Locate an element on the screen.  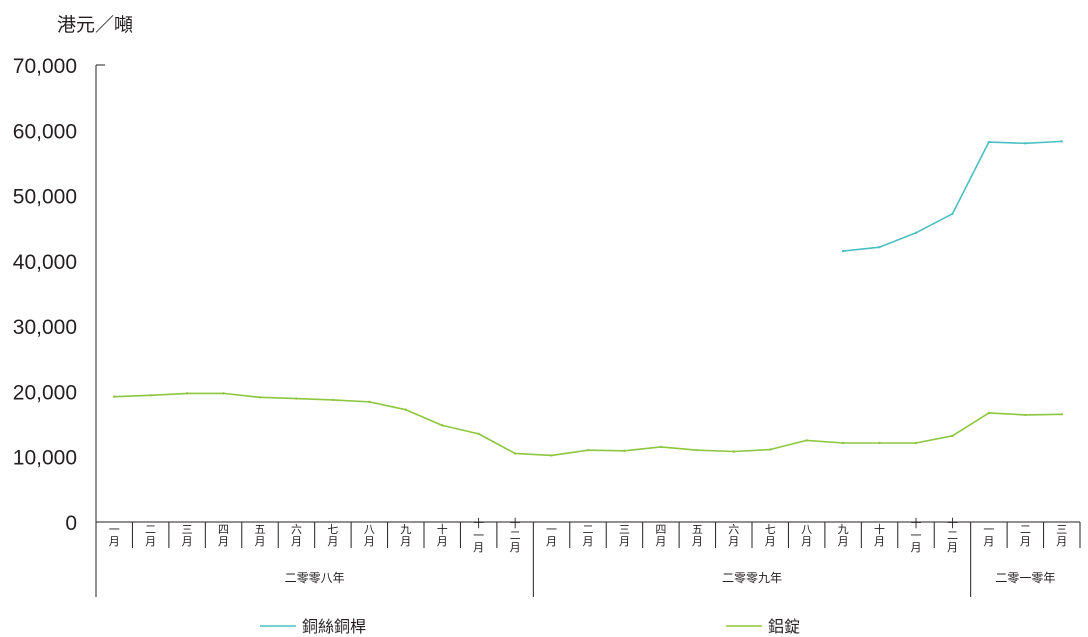
y-tick-label: 70,000 is located at coordinates (45, 66).